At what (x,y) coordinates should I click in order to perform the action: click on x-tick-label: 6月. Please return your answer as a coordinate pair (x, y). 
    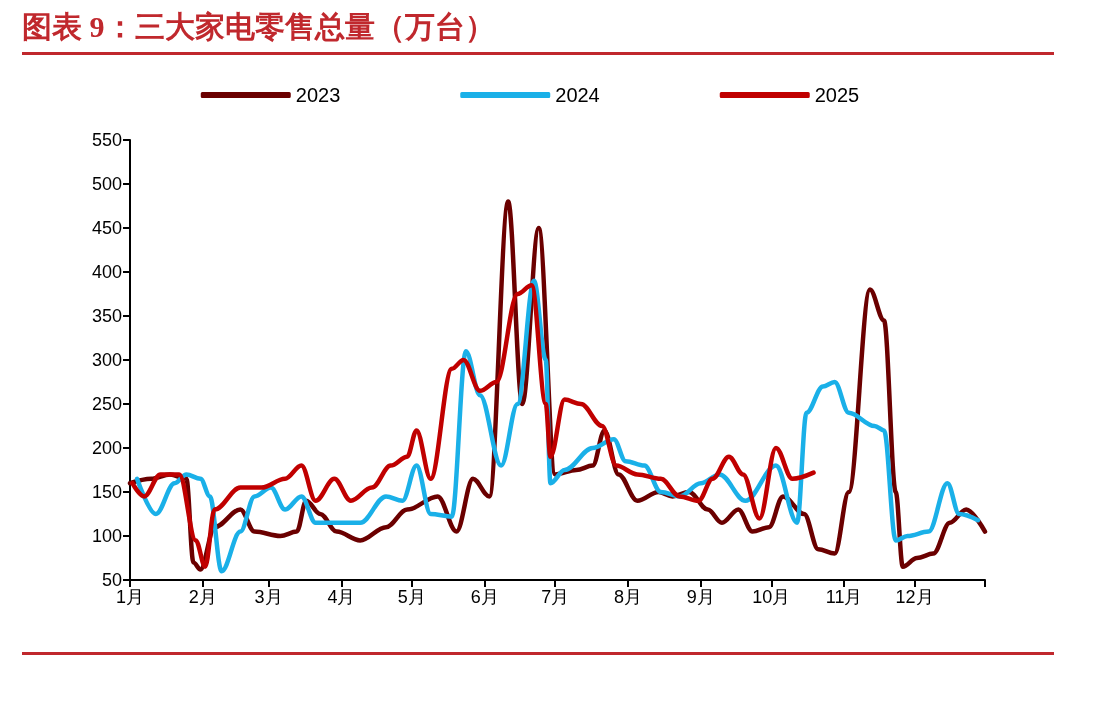
    Looking at the image, I should click on (484, 597).